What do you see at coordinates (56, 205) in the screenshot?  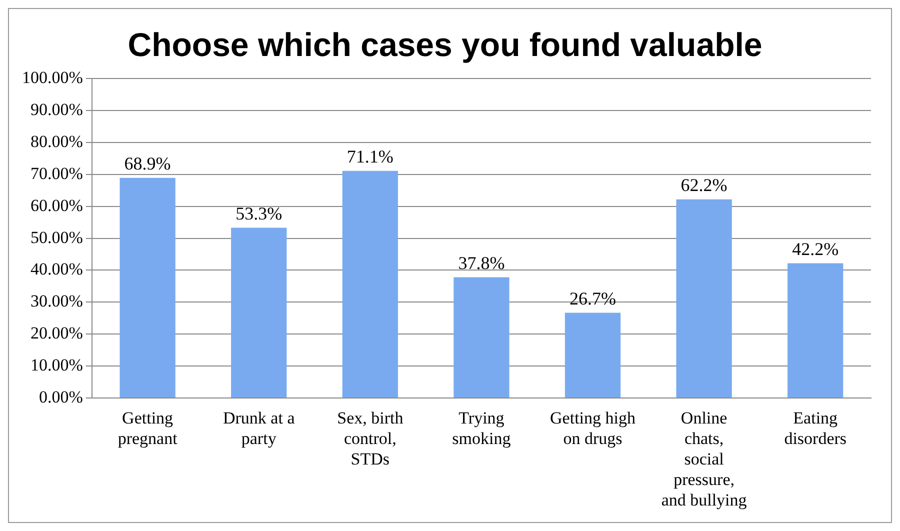 I see `y-tick-label: 60.00%` at bounding box center [56, 205].